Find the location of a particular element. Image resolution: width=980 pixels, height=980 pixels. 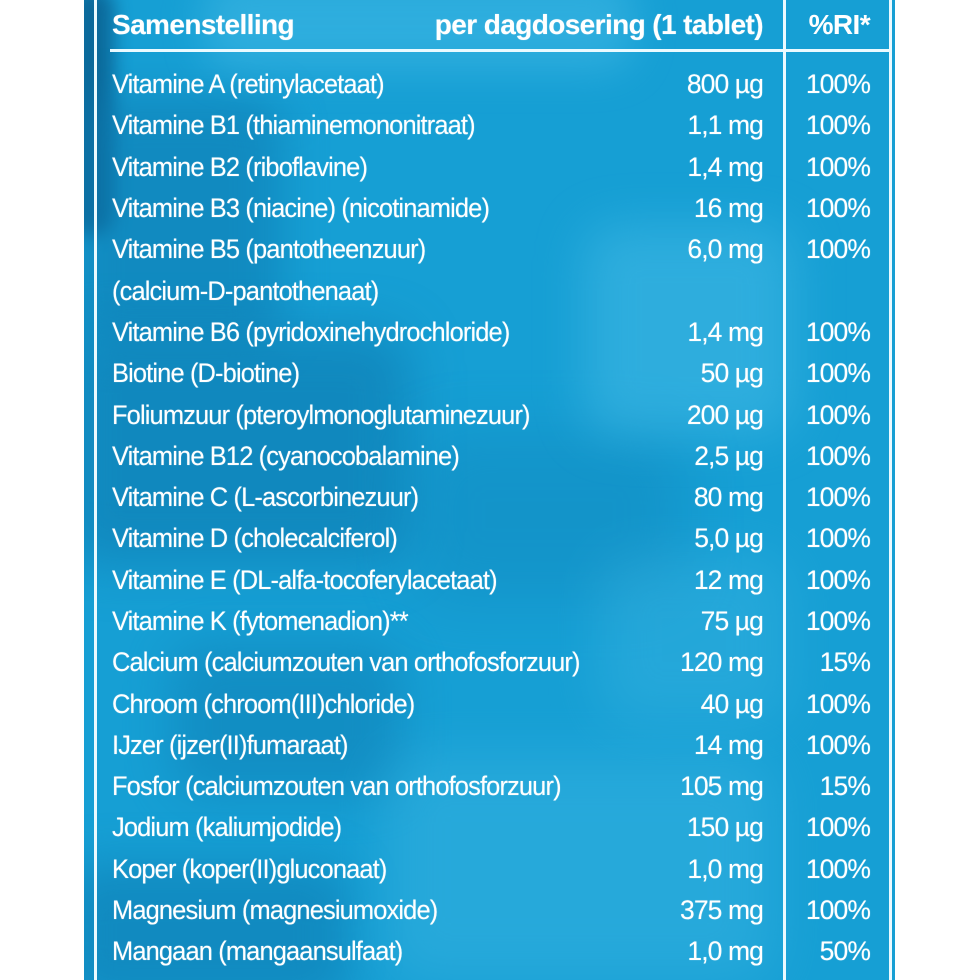

row-main-cell: Mangaan (mangaansulfaat) 1,0 mg is located at coordinates (433, 951).